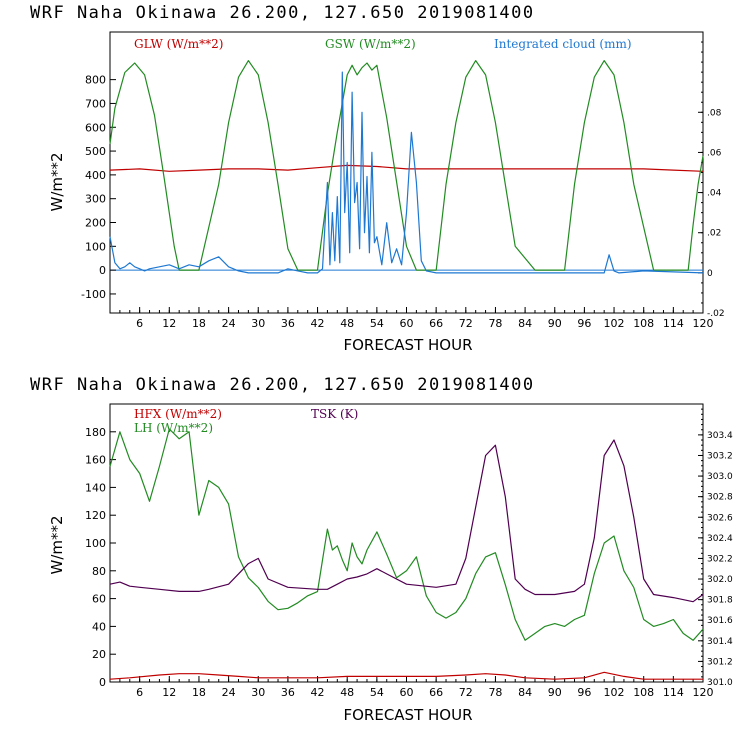  I want to click on y2-tick-label: 303.4, so click(720, 436).